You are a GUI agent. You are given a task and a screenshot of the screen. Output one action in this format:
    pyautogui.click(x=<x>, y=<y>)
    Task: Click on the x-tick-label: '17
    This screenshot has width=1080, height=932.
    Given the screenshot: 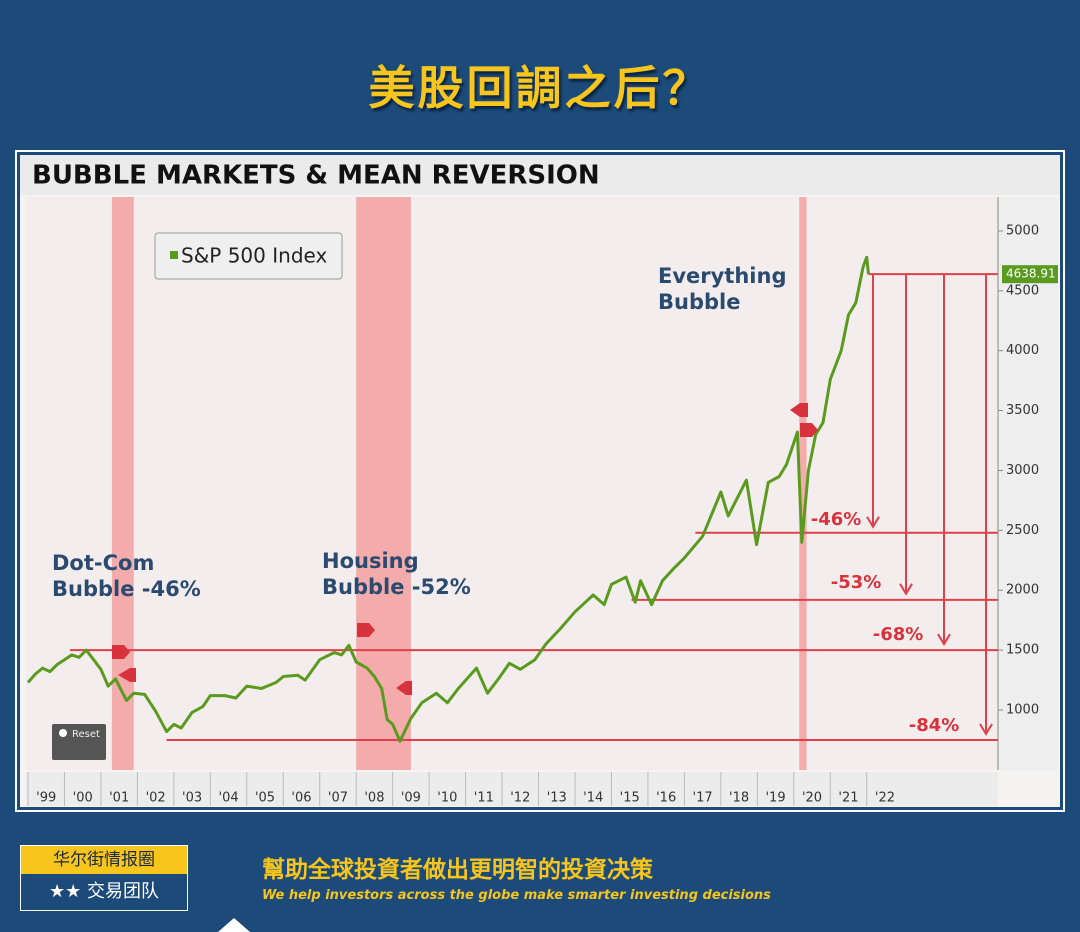 What is the action you would take?
    pyautogui.click(x=703, y=798)
    